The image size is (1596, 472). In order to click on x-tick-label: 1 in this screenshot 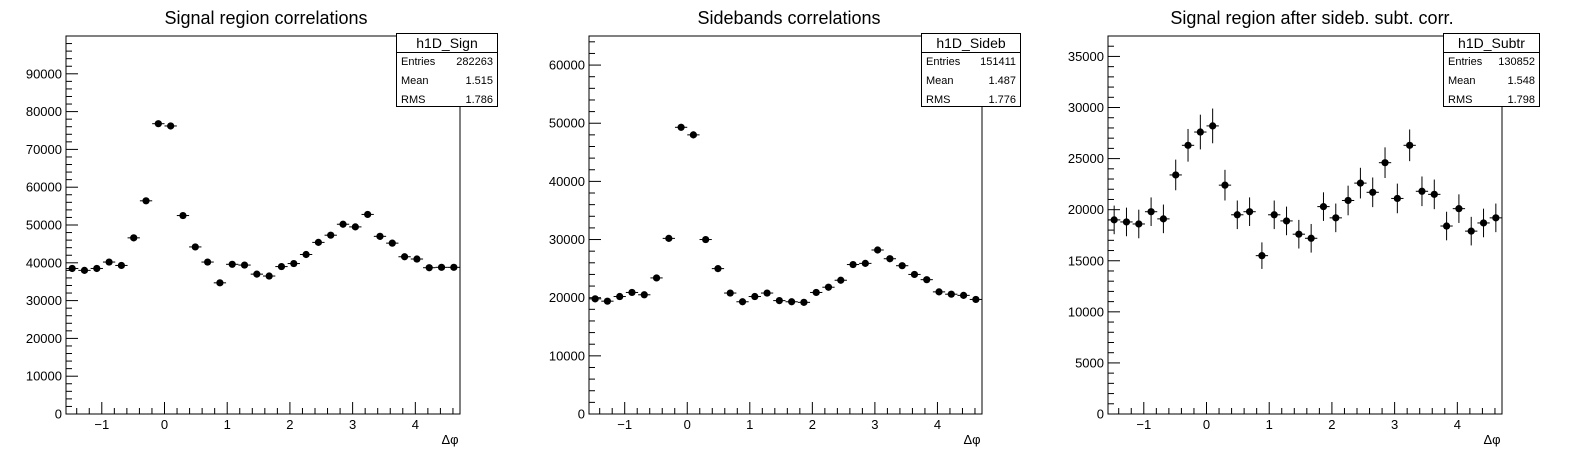, I will do `click(227, 424)`.